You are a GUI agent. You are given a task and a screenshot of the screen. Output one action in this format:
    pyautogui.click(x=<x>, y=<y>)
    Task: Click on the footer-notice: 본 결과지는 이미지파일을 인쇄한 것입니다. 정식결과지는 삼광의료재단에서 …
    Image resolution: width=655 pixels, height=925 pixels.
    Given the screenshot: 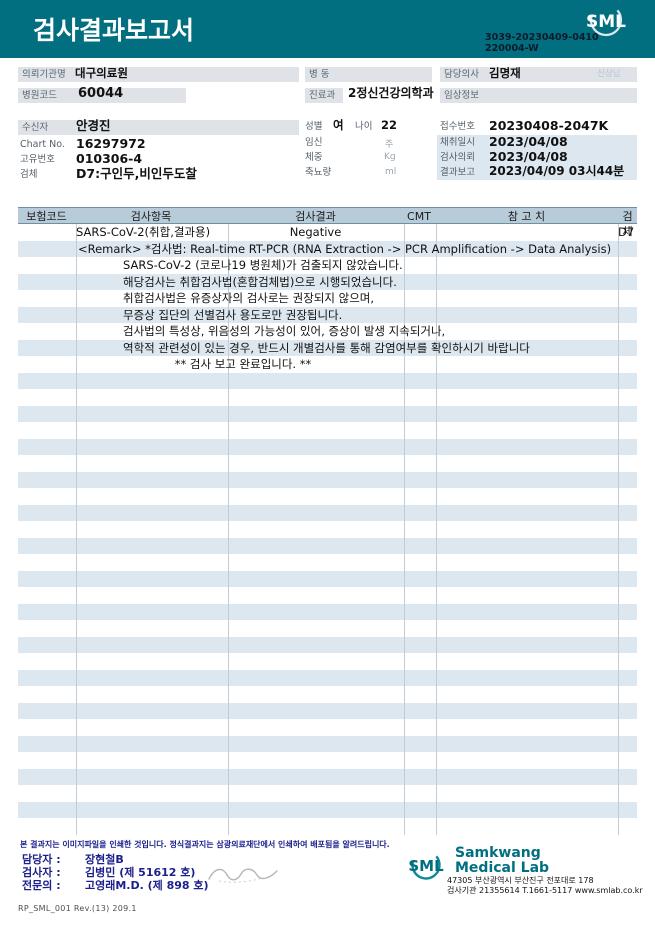 What is the action you would take?
    pyautogui.click(x=205, y=844)
    